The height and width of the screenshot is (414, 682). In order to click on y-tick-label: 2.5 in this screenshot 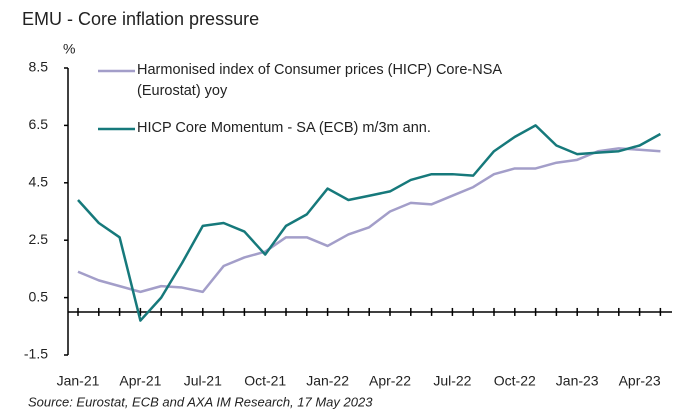, I will do `click(39, 239)`.